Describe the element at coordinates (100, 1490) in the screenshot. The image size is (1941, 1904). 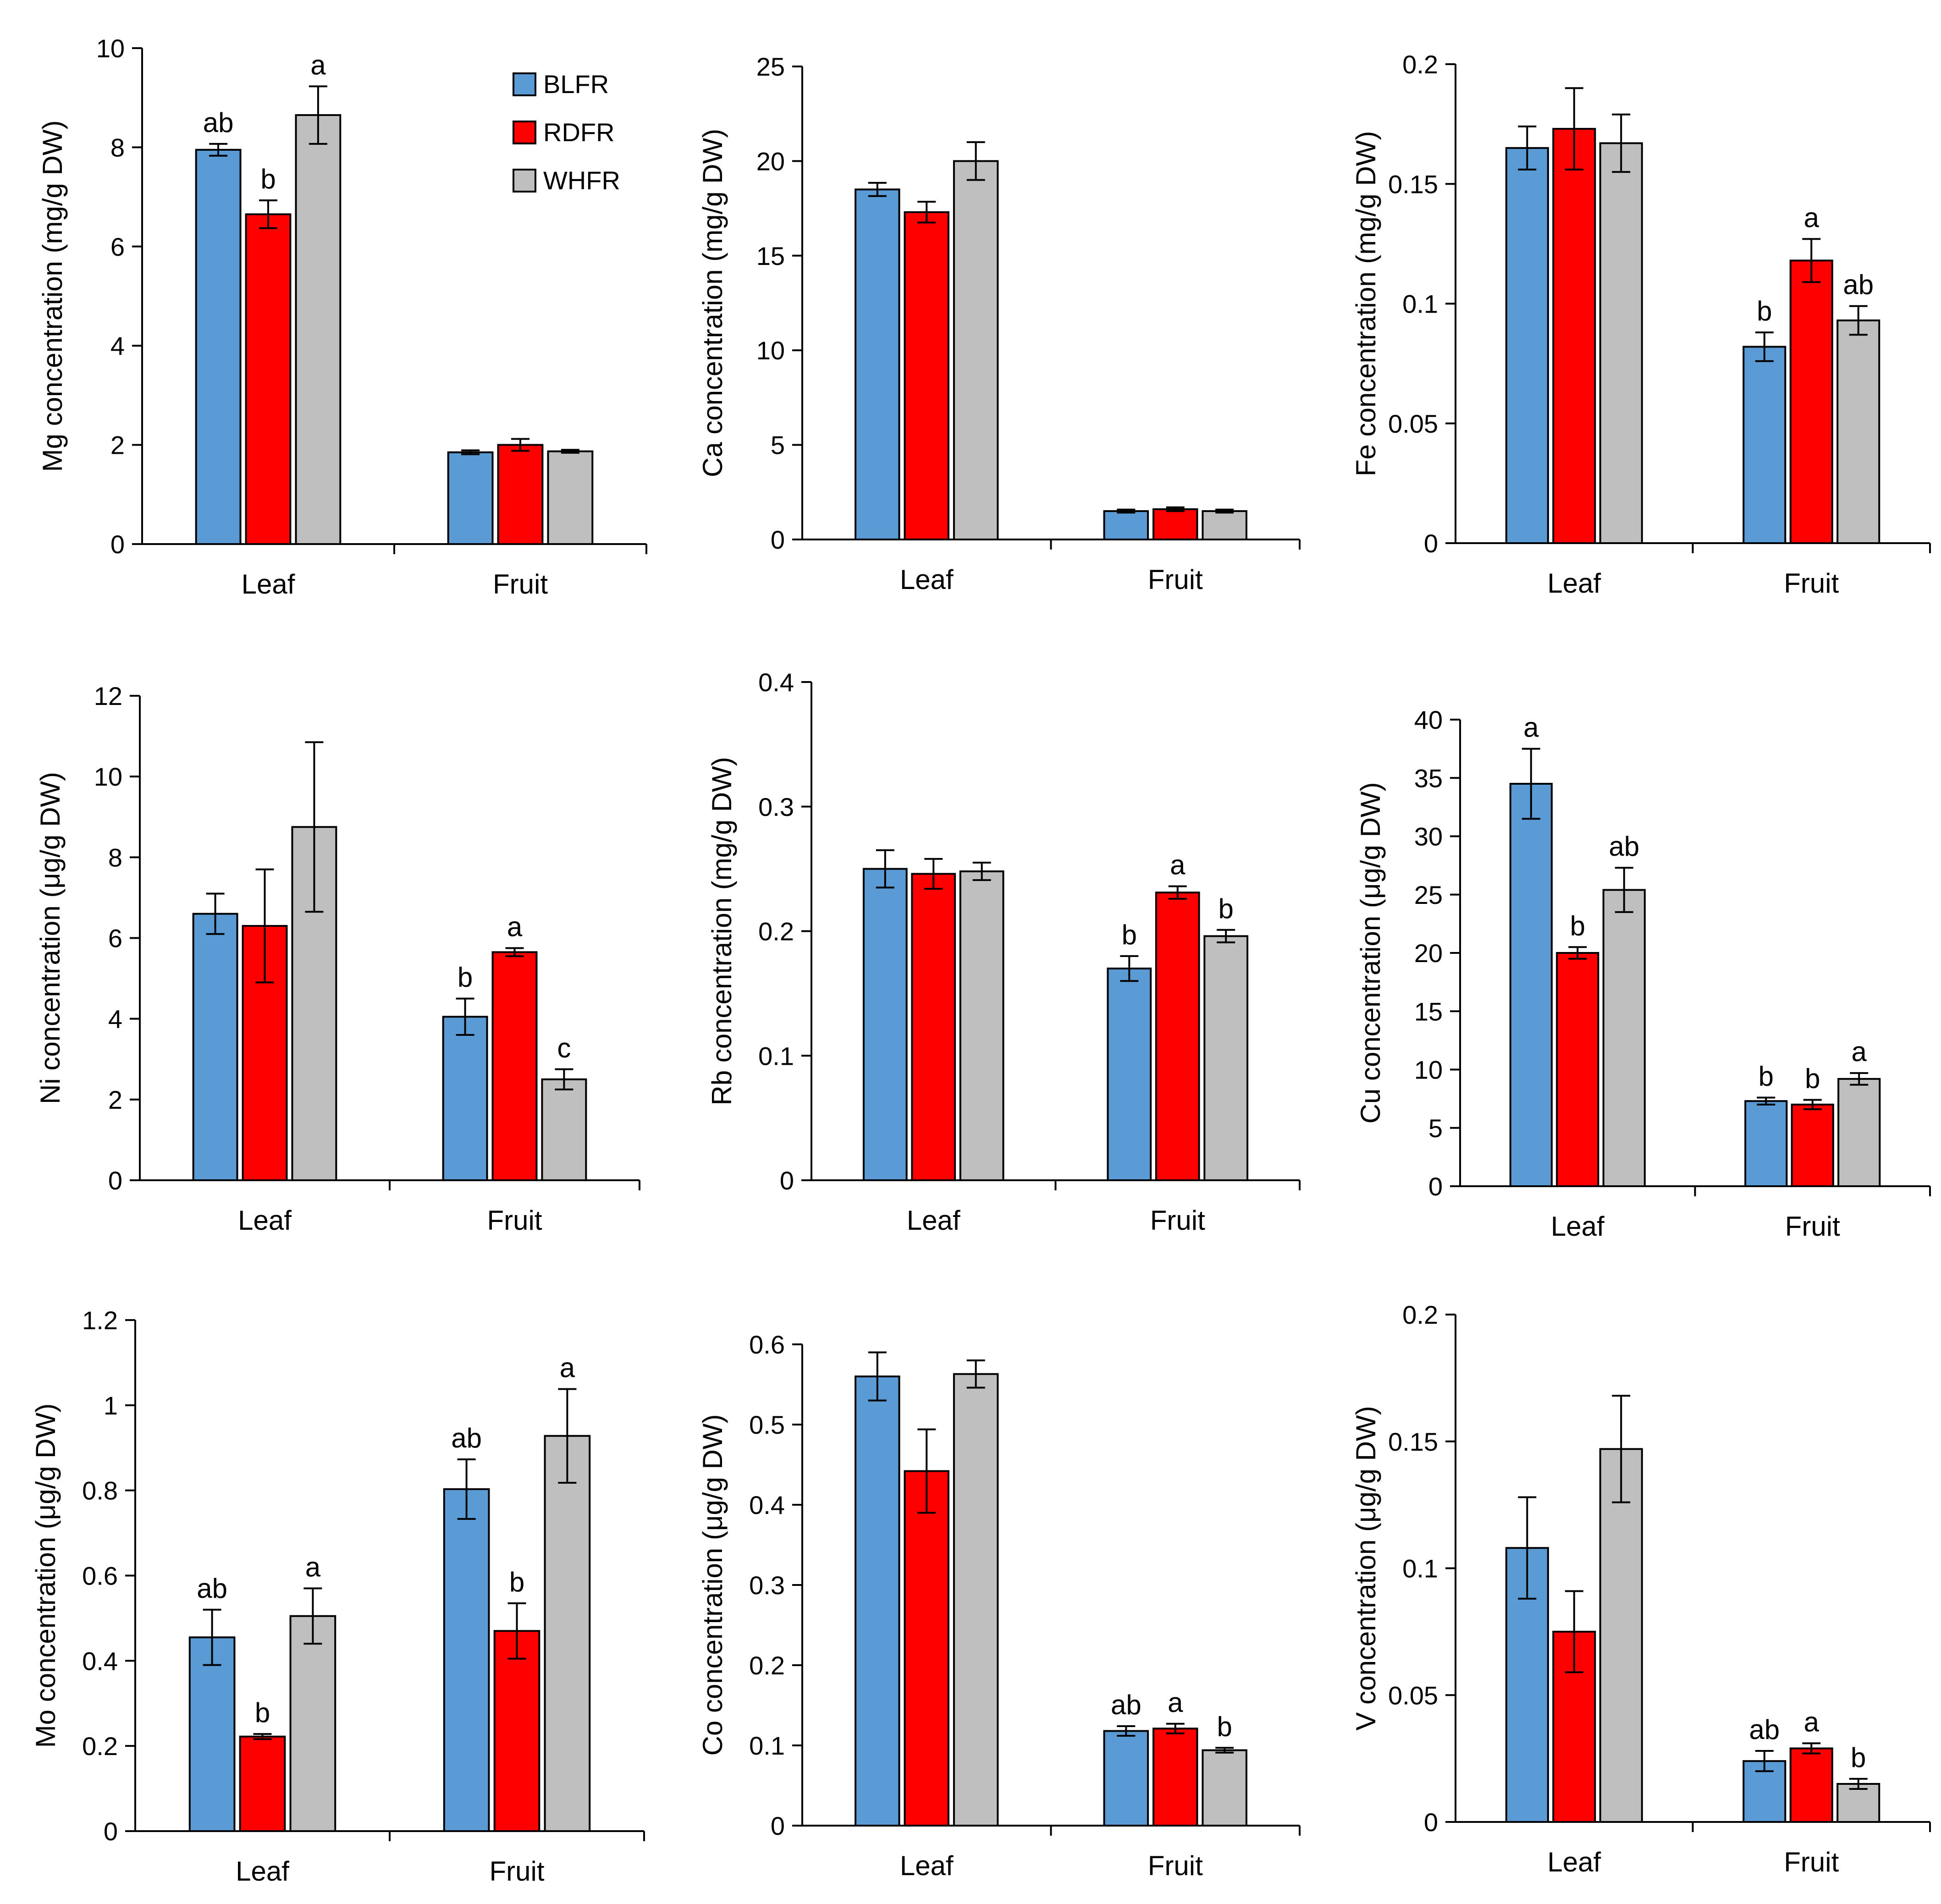
I see `y-tick-label: 0.8` at that location.